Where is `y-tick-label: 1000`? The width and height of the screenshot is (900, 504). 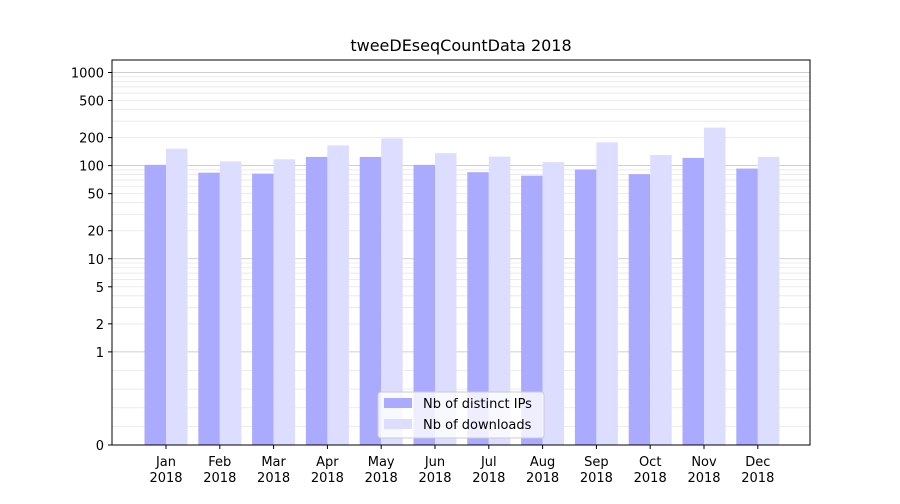
y-tick-label: 1000 is located at coordinates (87, 74).